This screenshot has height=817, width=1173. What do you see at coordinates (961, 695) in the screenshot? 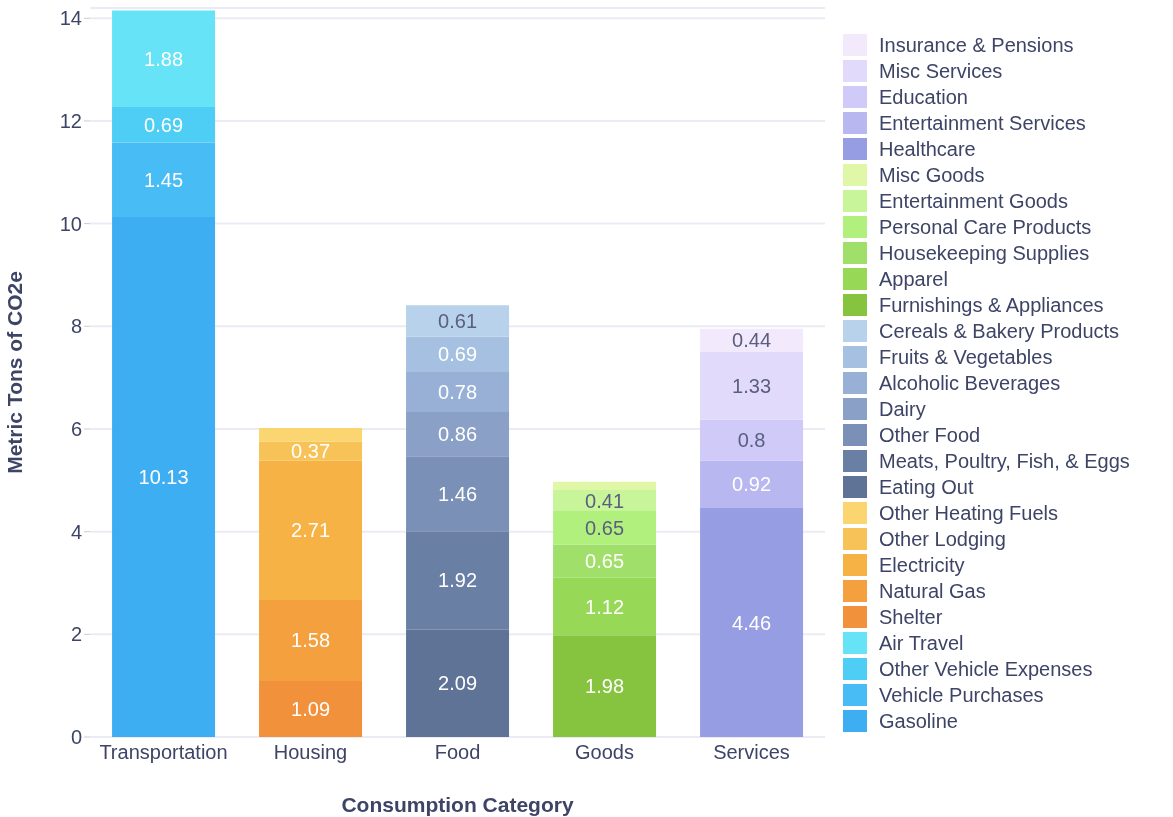
I see `legend-label: Vehicle Purchases` at bounding box center [961, 695].